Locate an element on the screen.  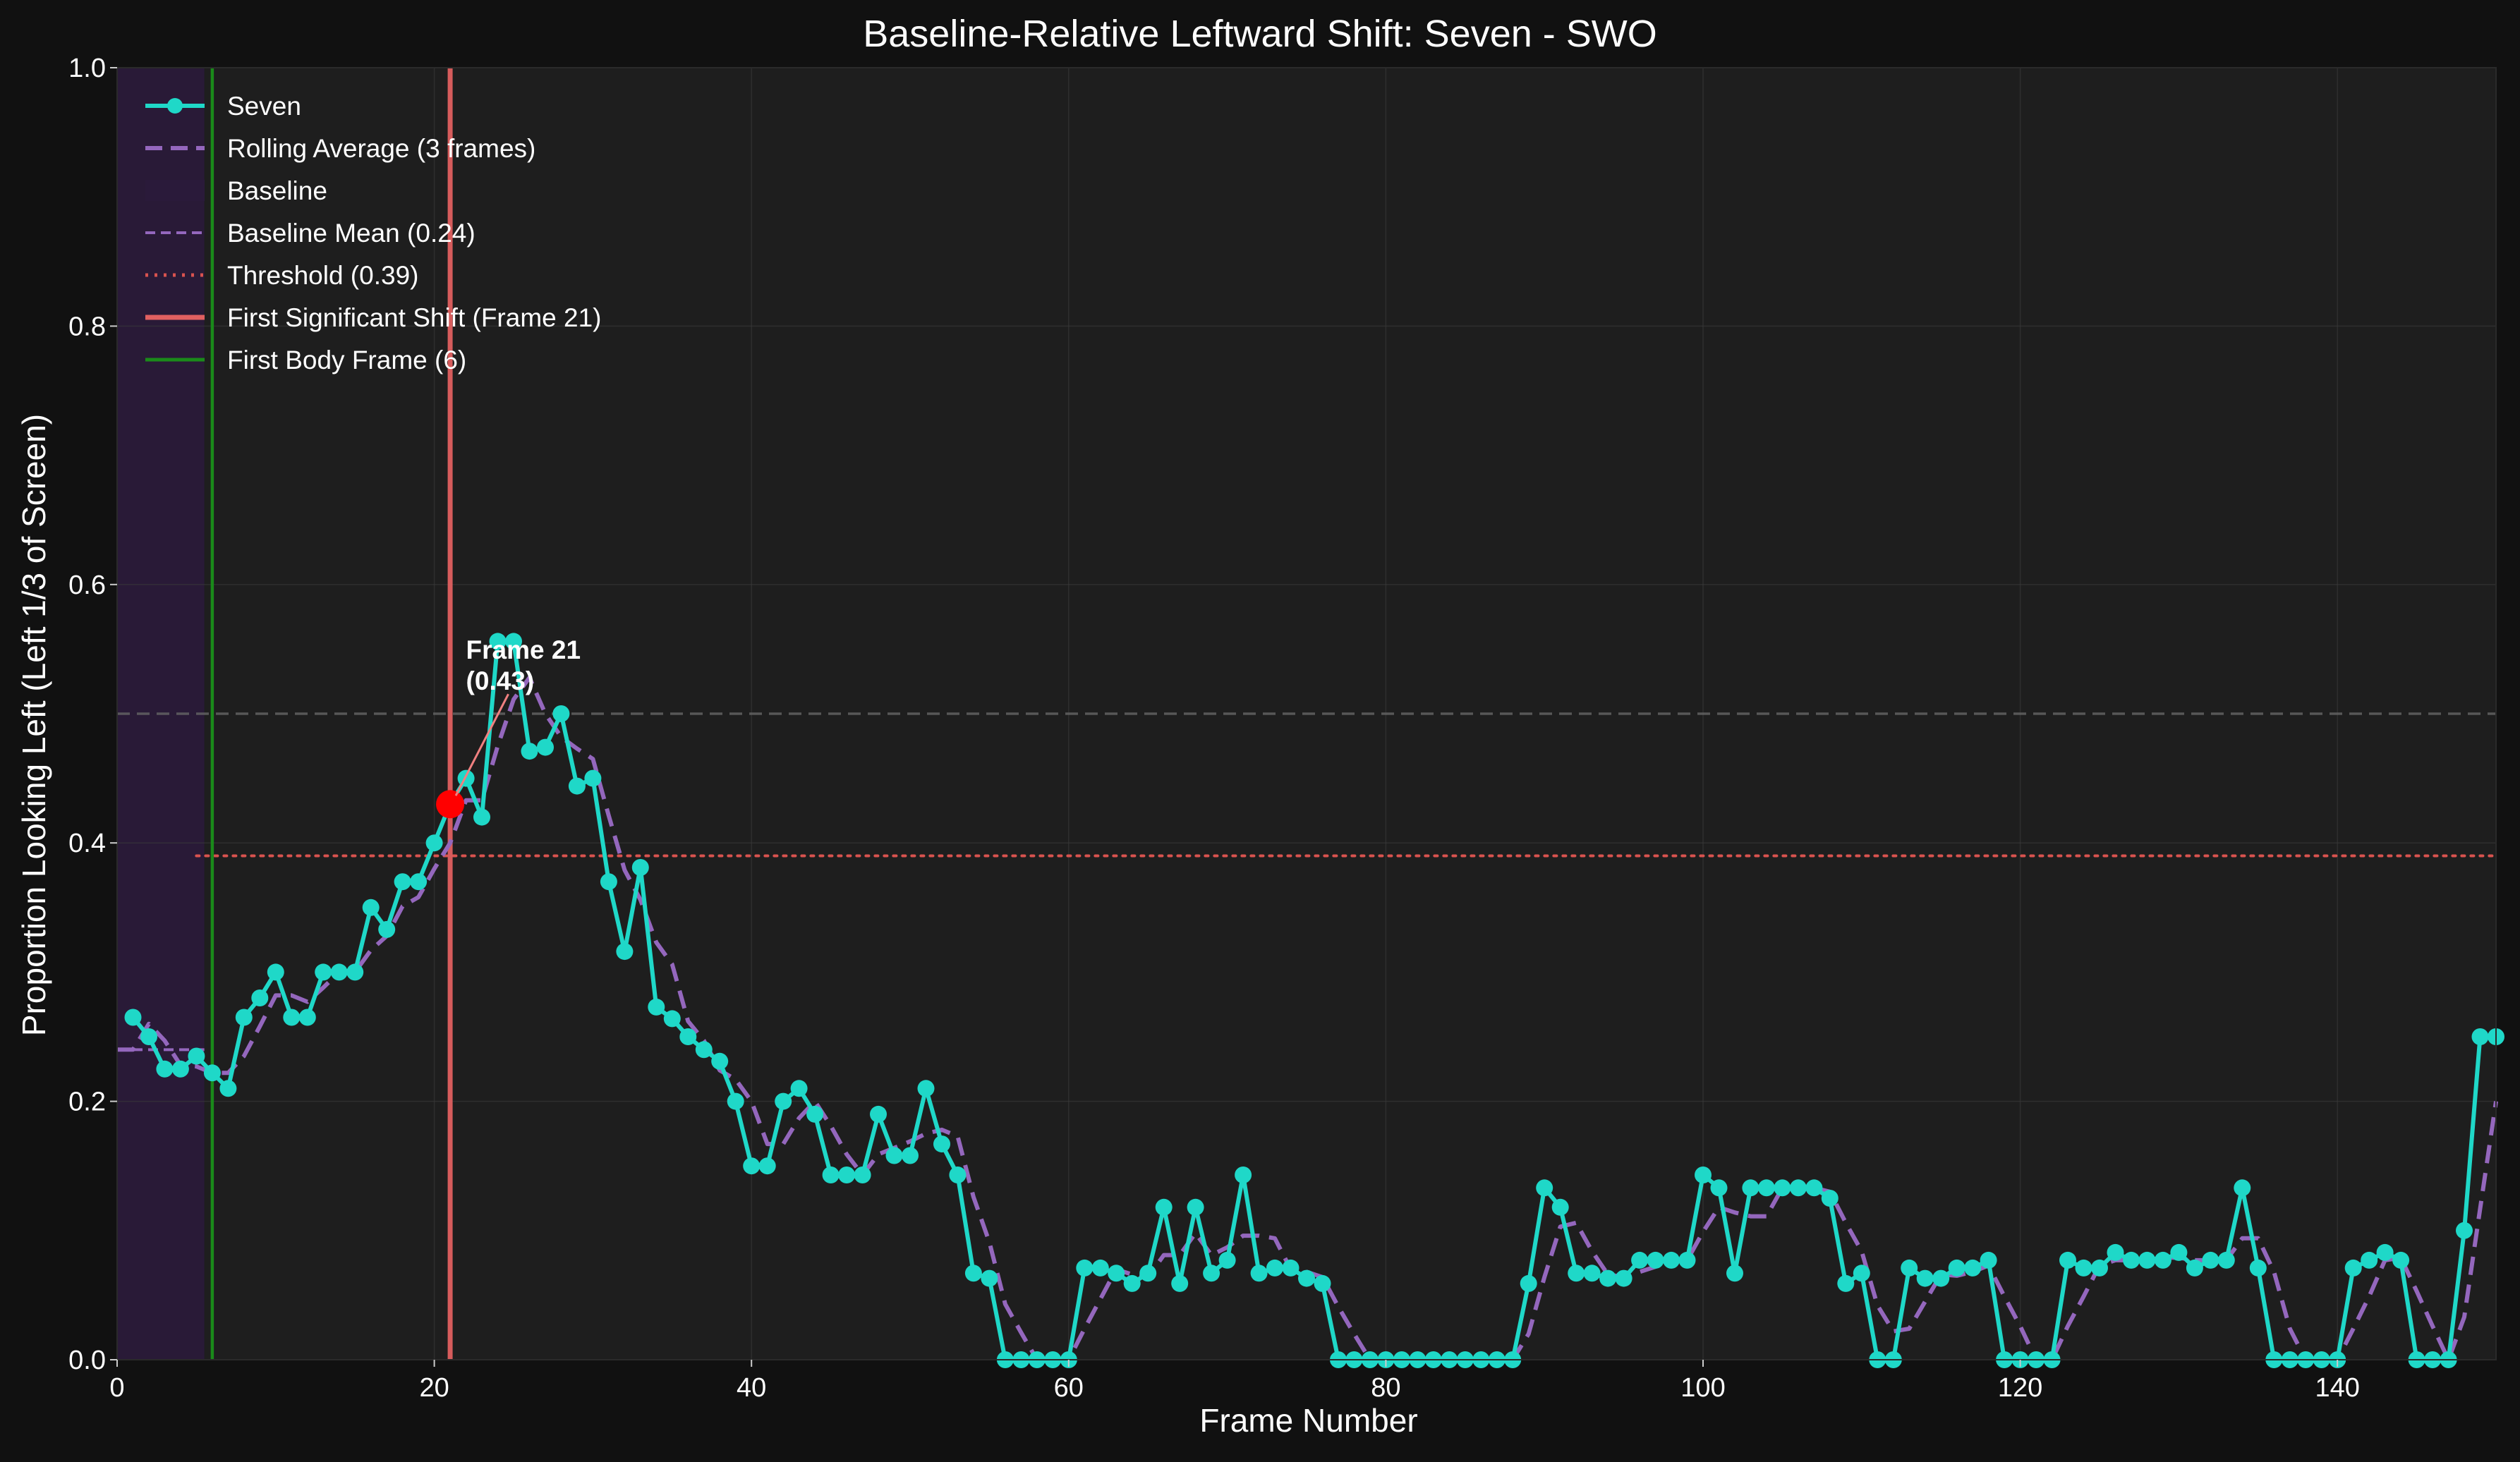
legend-item-baseline-mean: Baseline Mean (0.24) is located at coordinates (310, 233).